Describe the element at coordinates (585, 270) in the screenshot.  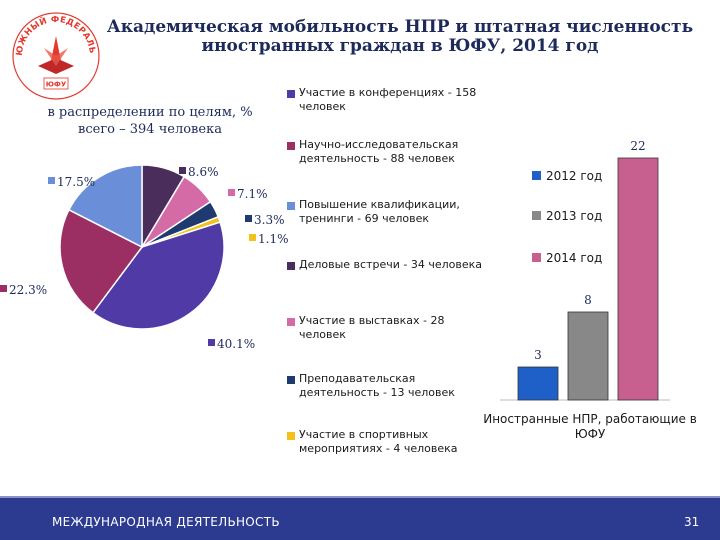
I see `bar-chart: 3 8 22 2012 год 2013 год 2014 год` at that location.